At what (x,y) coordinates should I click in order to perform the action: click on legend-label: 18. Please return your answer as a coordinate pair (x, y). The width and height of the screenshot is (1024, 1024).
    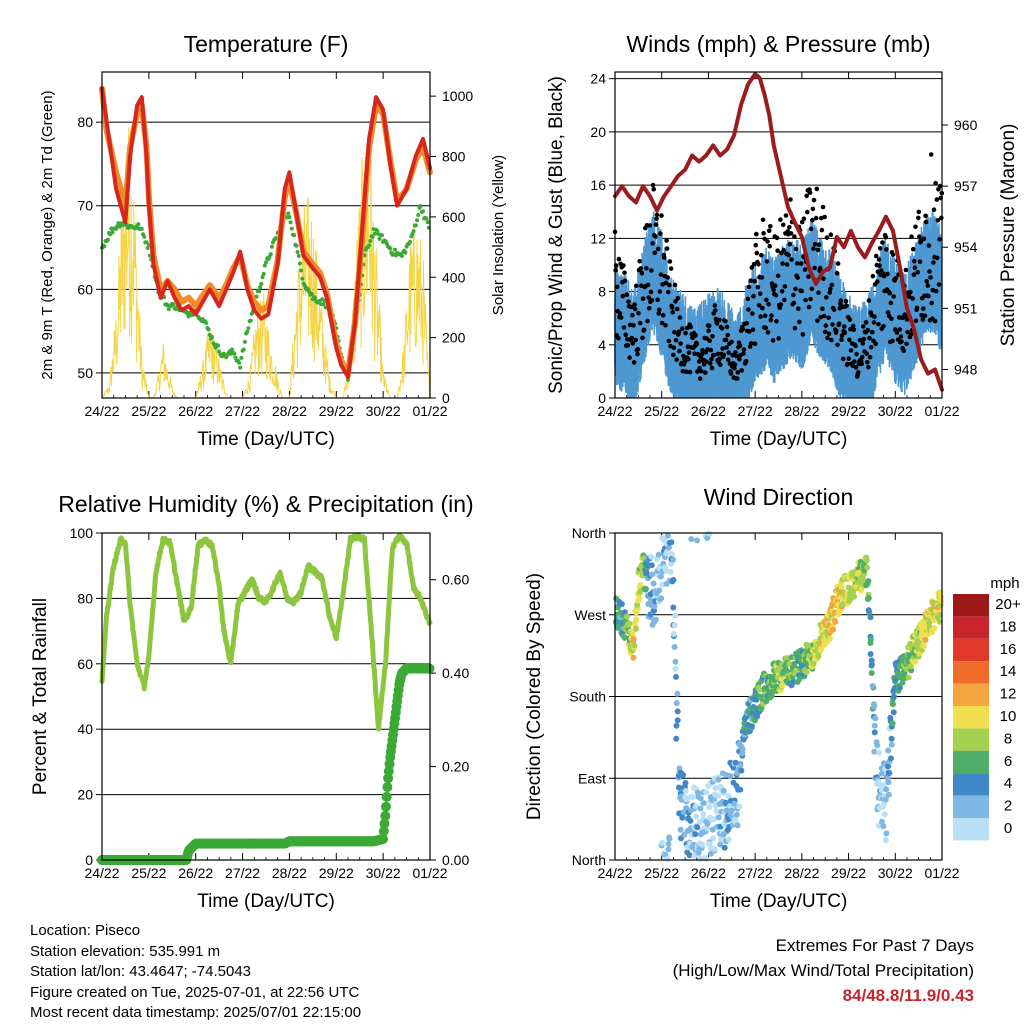
    Looking at the image, I should click on (1008, 626).